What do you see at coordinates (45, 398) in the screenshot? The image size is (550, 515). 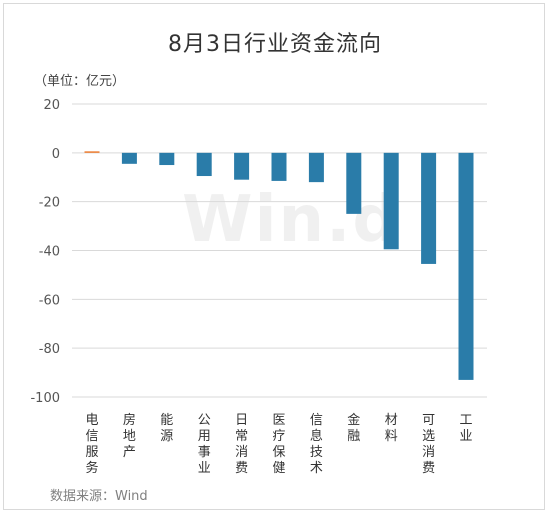 I see `y-tick-label: -100` at bounding box center [45, 398].